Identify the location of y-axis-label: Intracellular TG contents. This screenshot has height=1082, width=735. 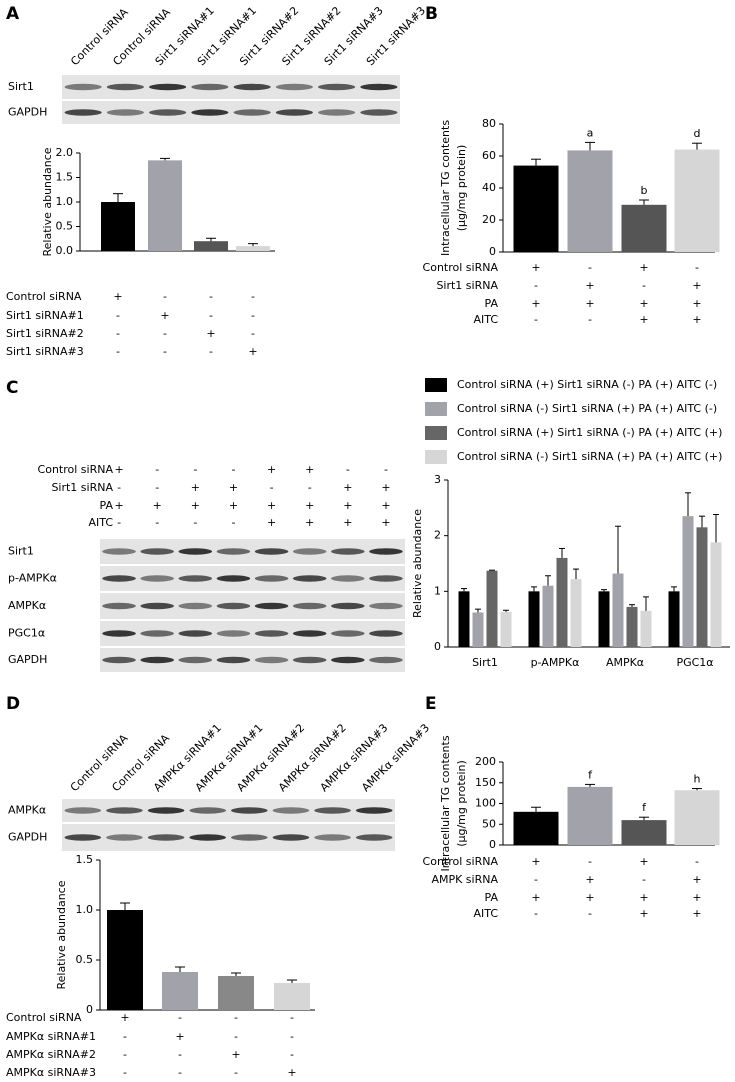
(445, 188).